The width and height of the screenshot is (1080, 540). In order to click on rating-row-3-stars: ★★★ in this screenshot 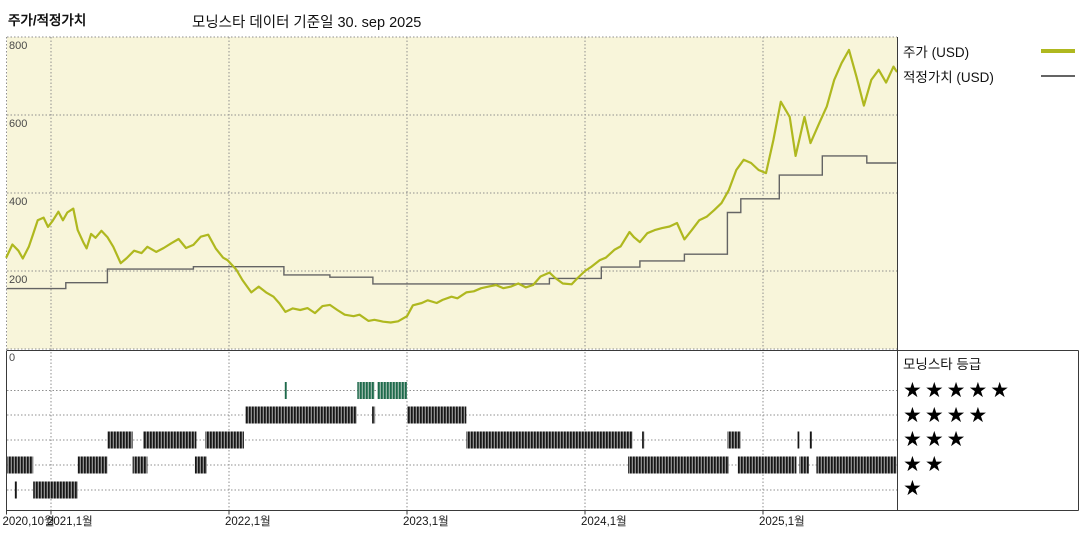, I will do `click(936, 440)`.